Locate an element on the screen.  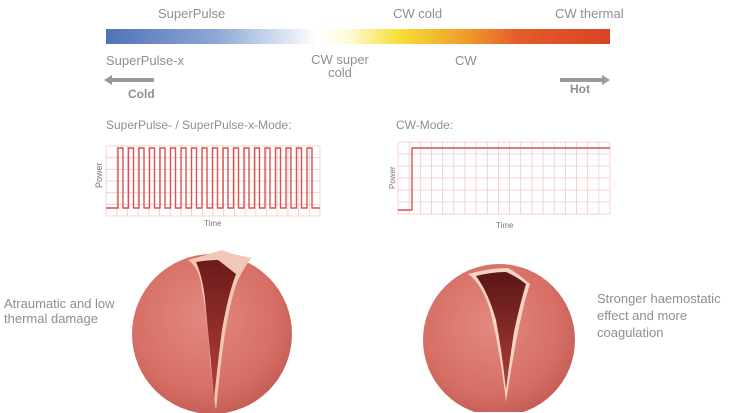
right-caption-line-1: Stronger haemostatic is located at coordinates (659, 298).